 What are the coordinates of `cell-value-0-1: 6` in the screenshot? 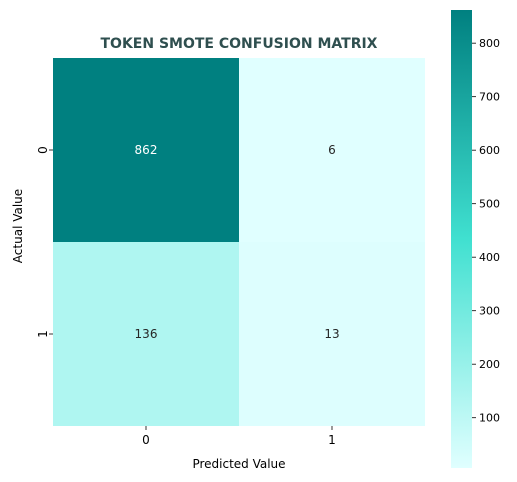 It's located at (332, 150).